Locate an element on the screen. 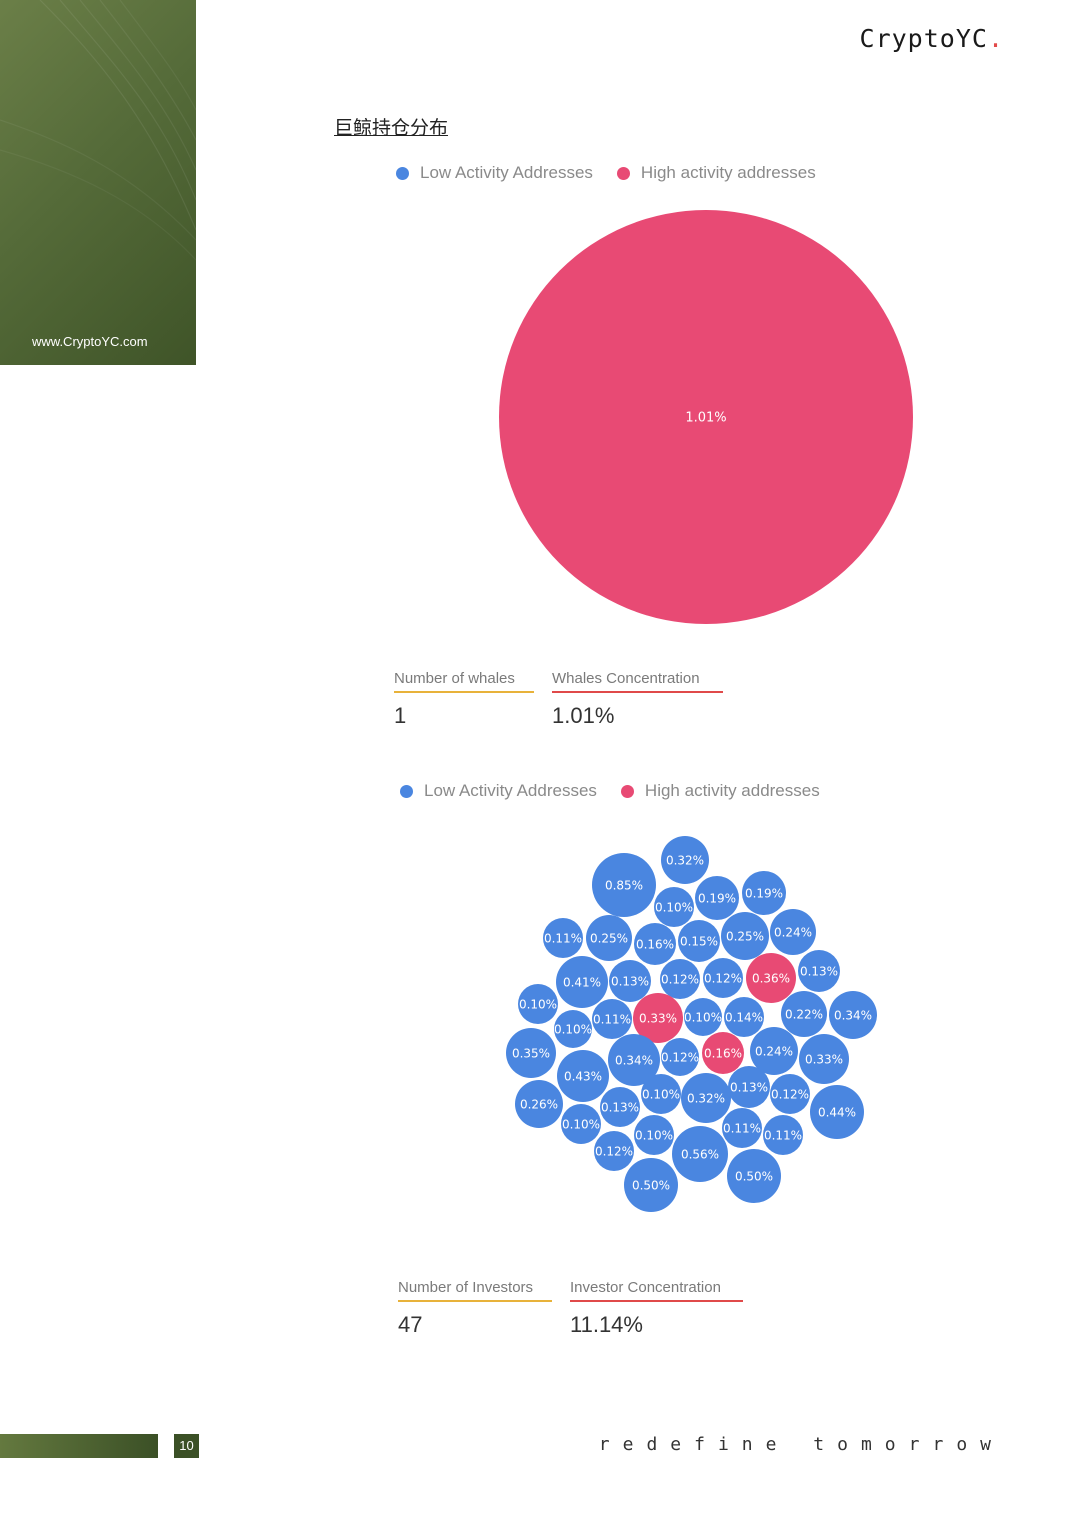  whale-bubble: 1.01% is located at coordinates (706, 417).